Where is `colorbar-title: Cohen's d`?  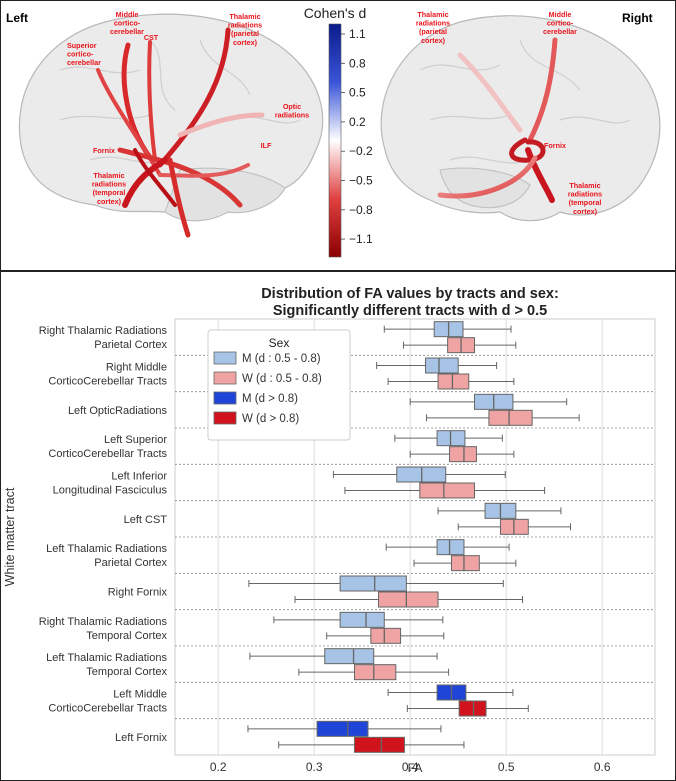 colorbar-title: Cohen's d is located at coordinates (335, 13).